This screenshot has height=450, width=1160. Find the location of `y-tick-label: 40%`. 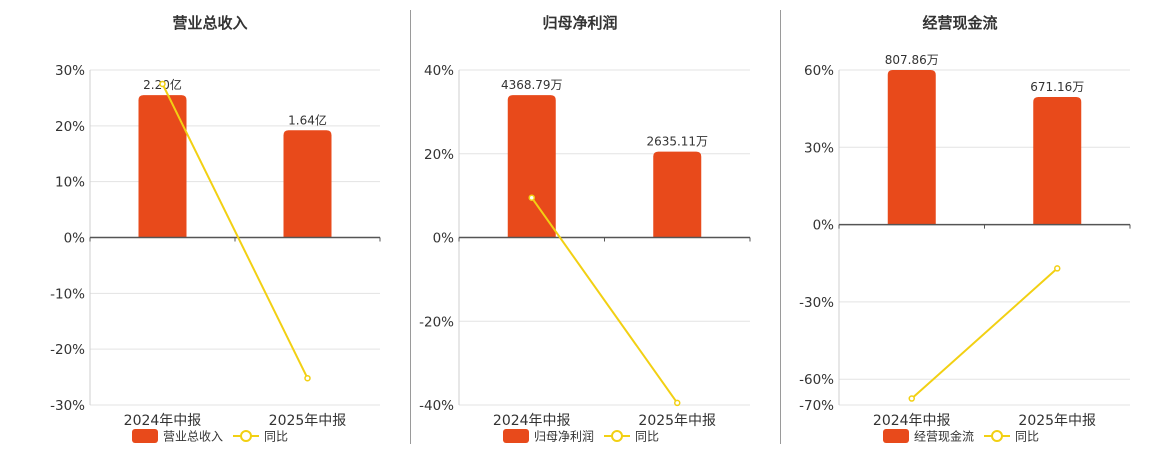

y-tick-label: 40% is located at coordinates (439, 71).